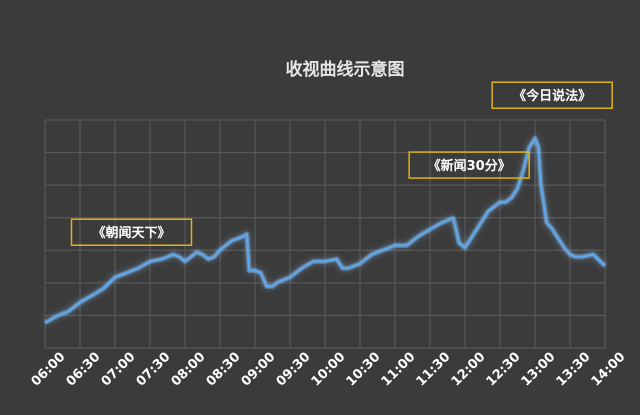 This screenshot has width=640, height=415. I want to click on x-tick-label: 07:00, so click(119, 370).